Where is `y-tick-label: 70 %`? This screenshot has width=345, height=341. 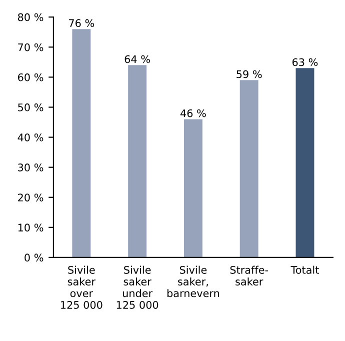
y-tick-label: 70 % is located at coordinates (31, 47).